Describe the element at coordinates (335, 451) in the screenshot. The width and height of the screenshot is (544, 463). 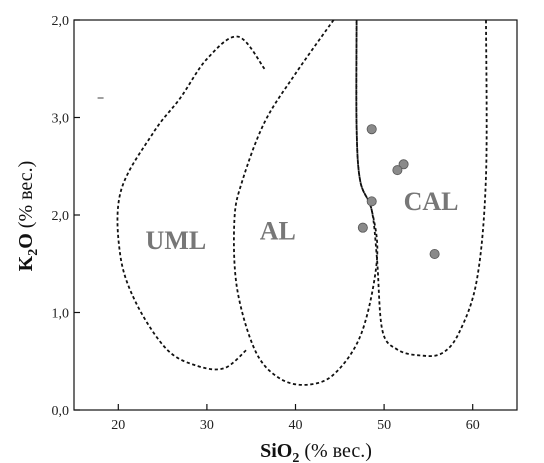
I see `x-axis-title-unit: (% вес.)` at that location.